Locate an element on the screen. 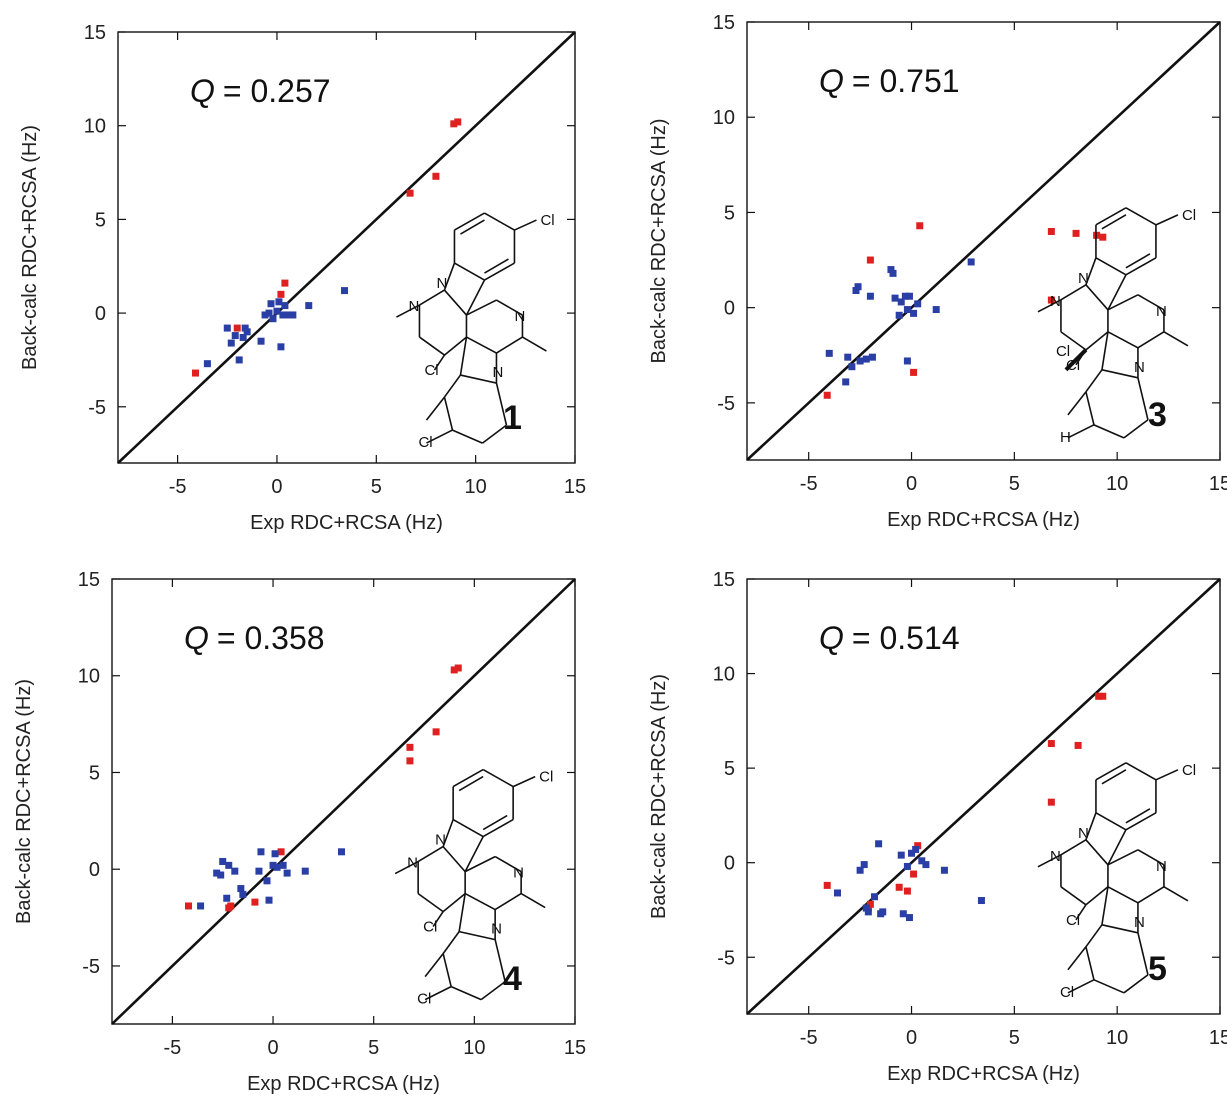 This screenshot has width=1227, height=1099. y-tick-label: -5 is located at coordinates (91, 967).